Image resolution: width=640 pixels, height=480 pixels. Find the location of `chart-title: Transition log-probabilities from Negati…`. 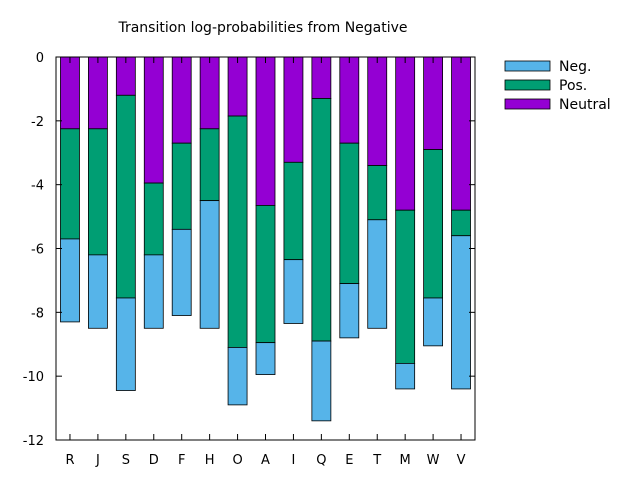

chart-title: Transition log-probabilities from Negati… is located at coordinates (262, 28).